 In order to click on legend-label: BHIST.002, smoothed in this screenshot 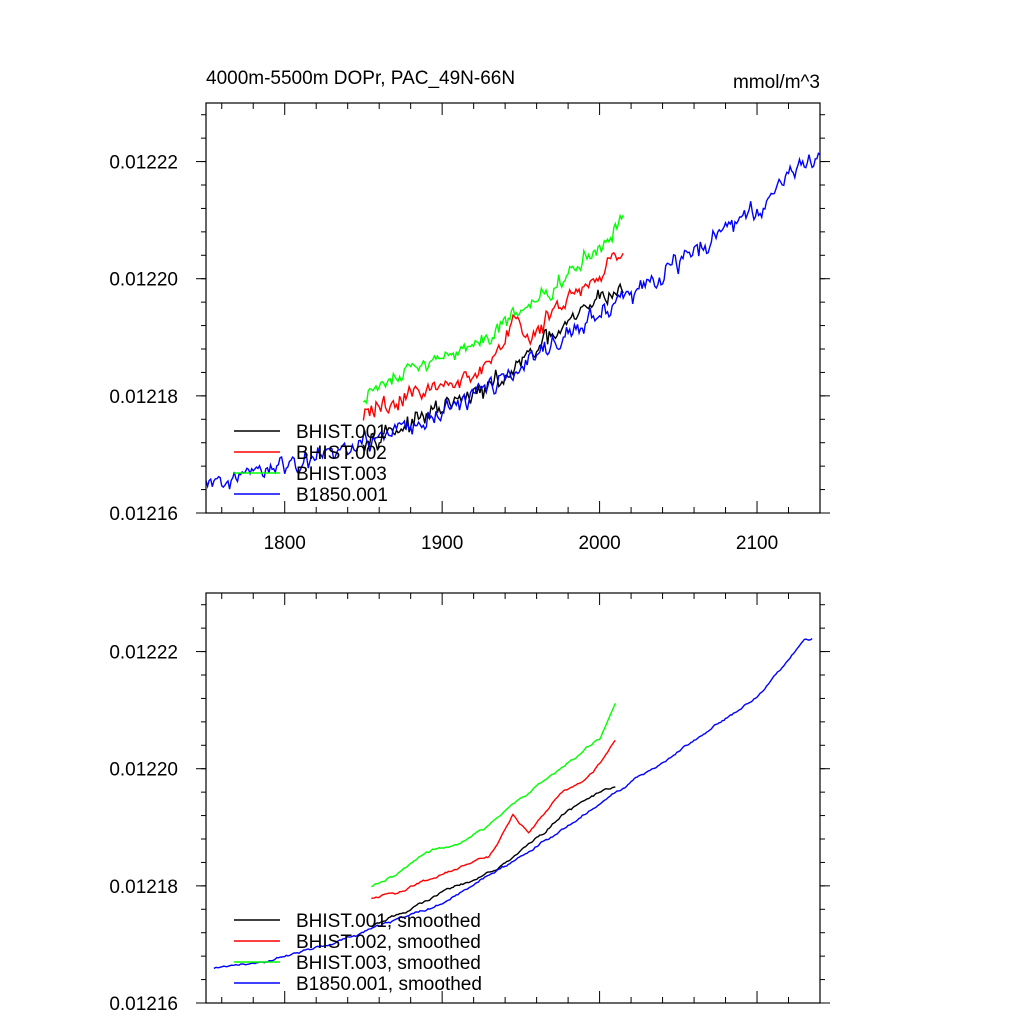, I will do `click(388, 942)`.